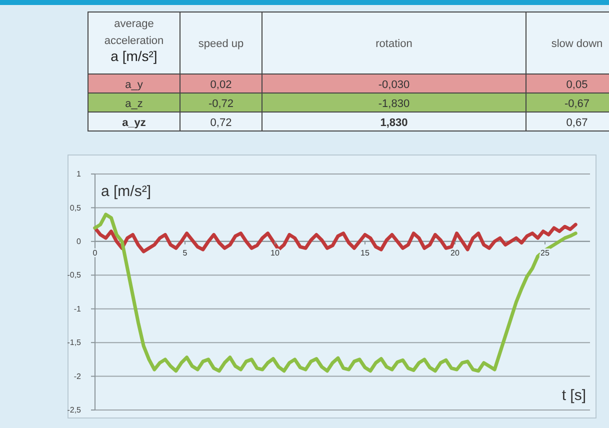  What do you see at coordinates (126, 191) in the screenshot?
I see `y-axis-title: a [m/s²]` at bounding box center [126, 191].